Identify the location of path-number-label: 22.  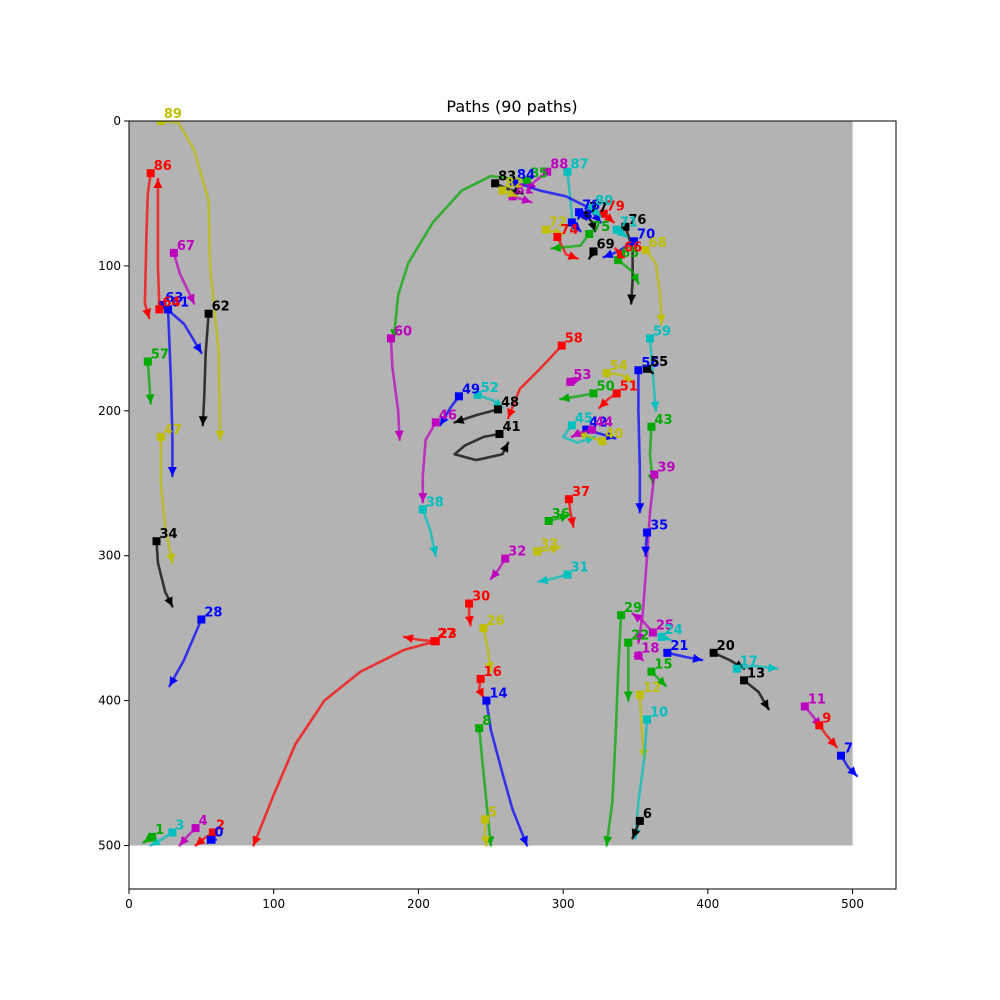
(640, 636).